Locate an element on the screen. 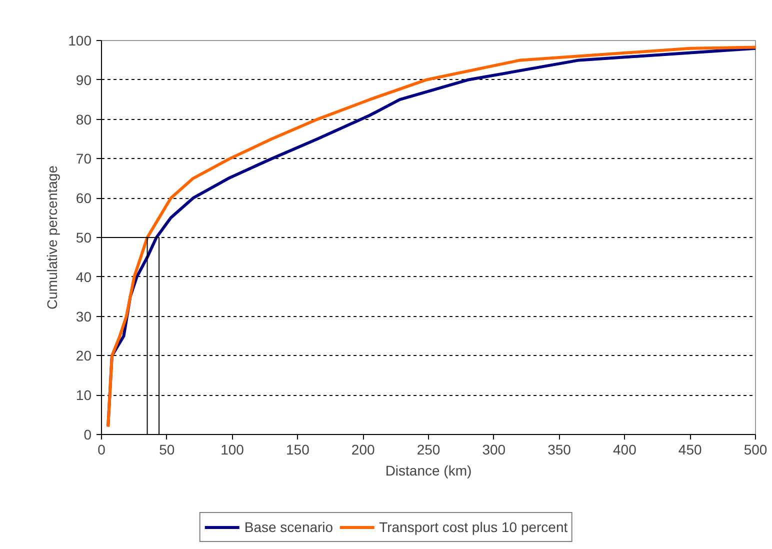 The width and height of the screenshot is (772, 549). y-tick-label: 20 is located at coordinates (84, 356).